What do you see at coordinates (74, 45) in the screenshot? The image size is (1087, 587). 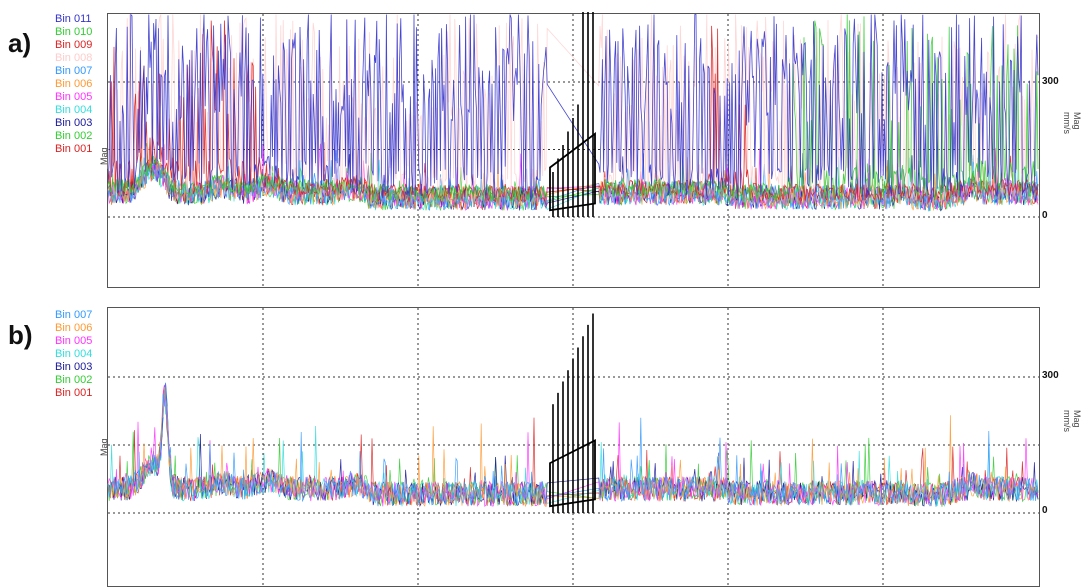 I see `legend-entry: Bin 009` at bounding box center [74, 45].